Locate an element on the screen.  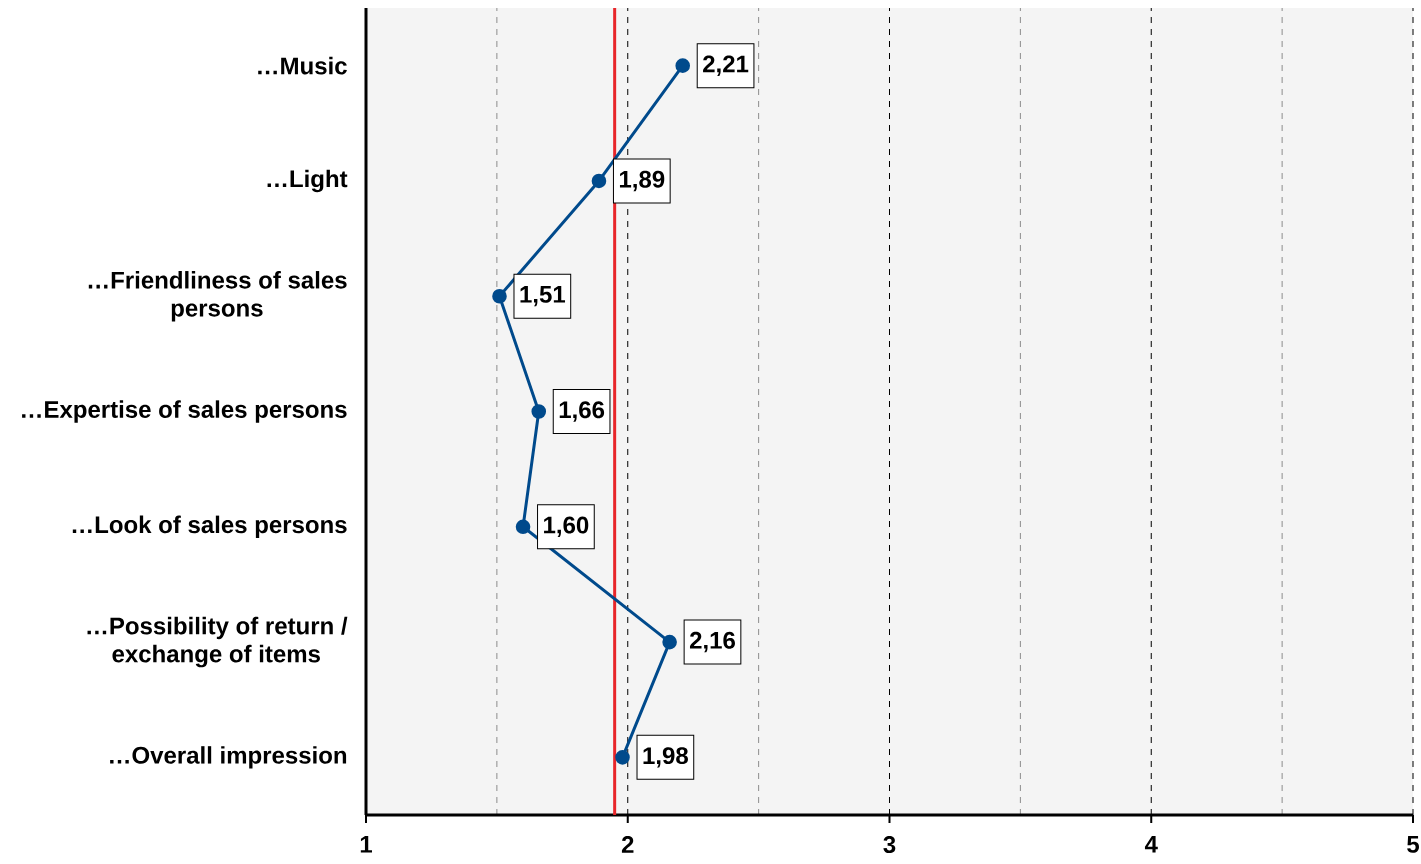
x-tick-label: 2 is located at coordinates (627, 844).